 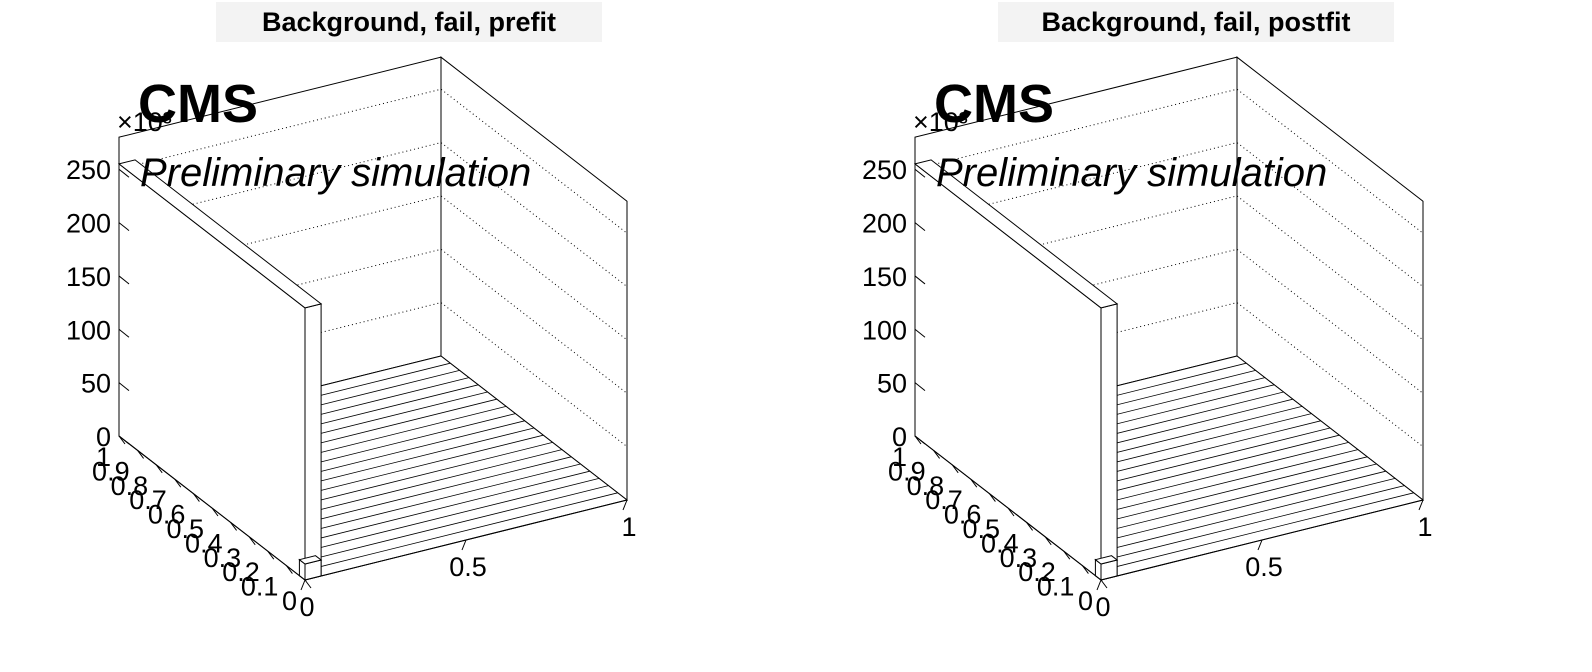 I want to click on chart-title: Background, fail, prefit, so click(x=409, y=22).